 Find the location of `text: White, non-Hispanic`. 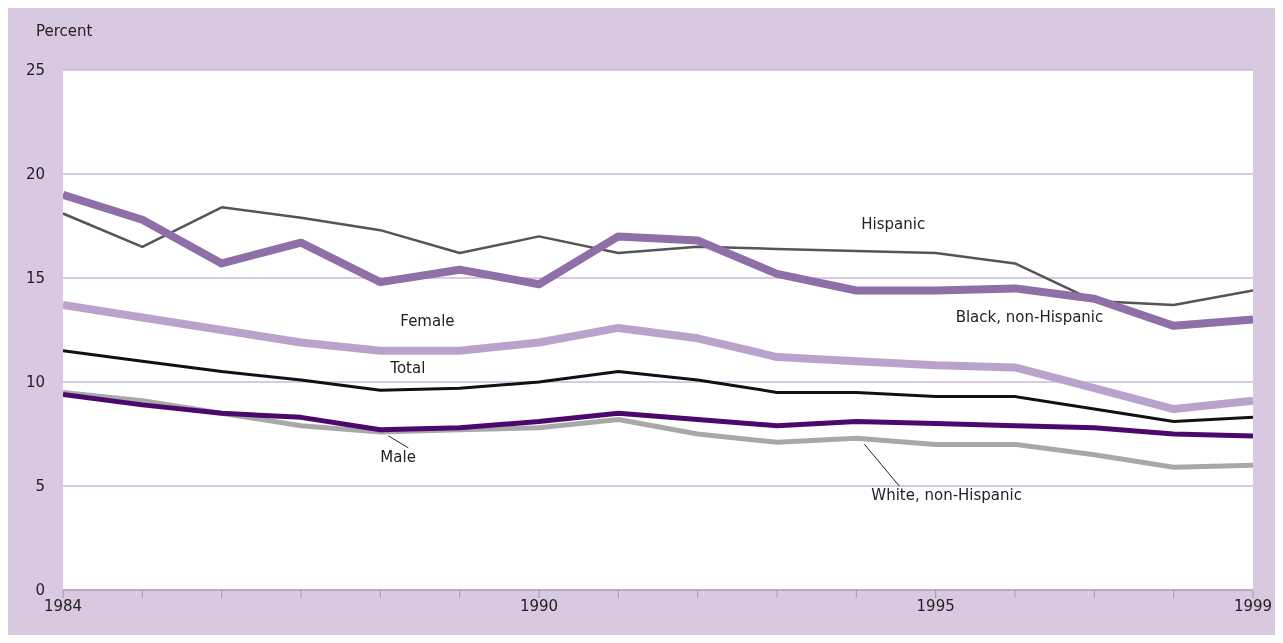

text: White, non-Hispanic is located at coordinates (946, 495).